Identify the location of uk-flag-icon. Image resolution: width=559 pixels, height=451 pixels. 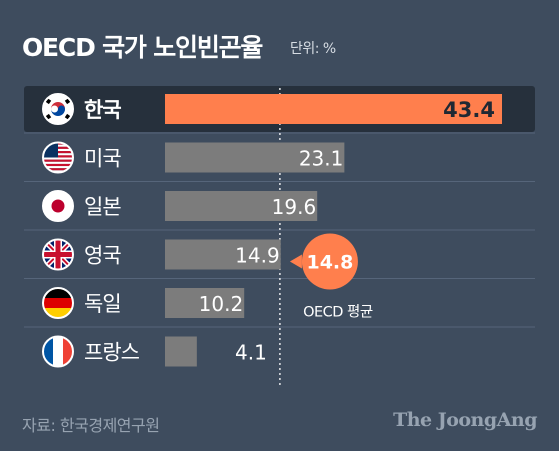
(58, 254).